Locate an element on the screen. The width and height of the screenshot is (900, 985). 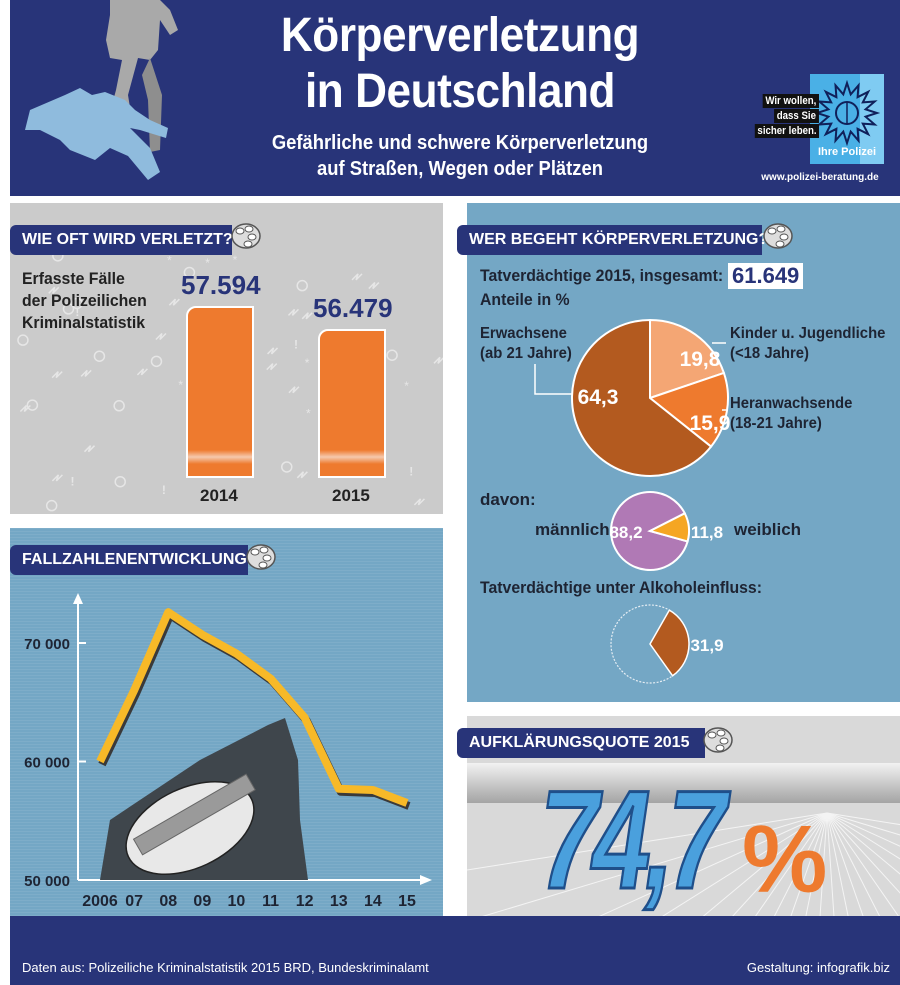
pie-label-alcohol: 31,9 is located at coordinates (706, 645).